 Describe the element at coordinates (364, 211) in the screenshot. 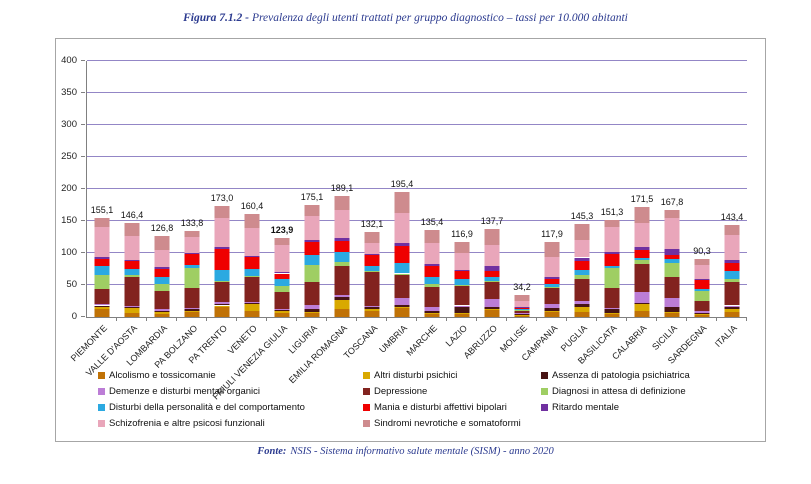

I see `bar-group: 132,1 TOSCANA` at that location.